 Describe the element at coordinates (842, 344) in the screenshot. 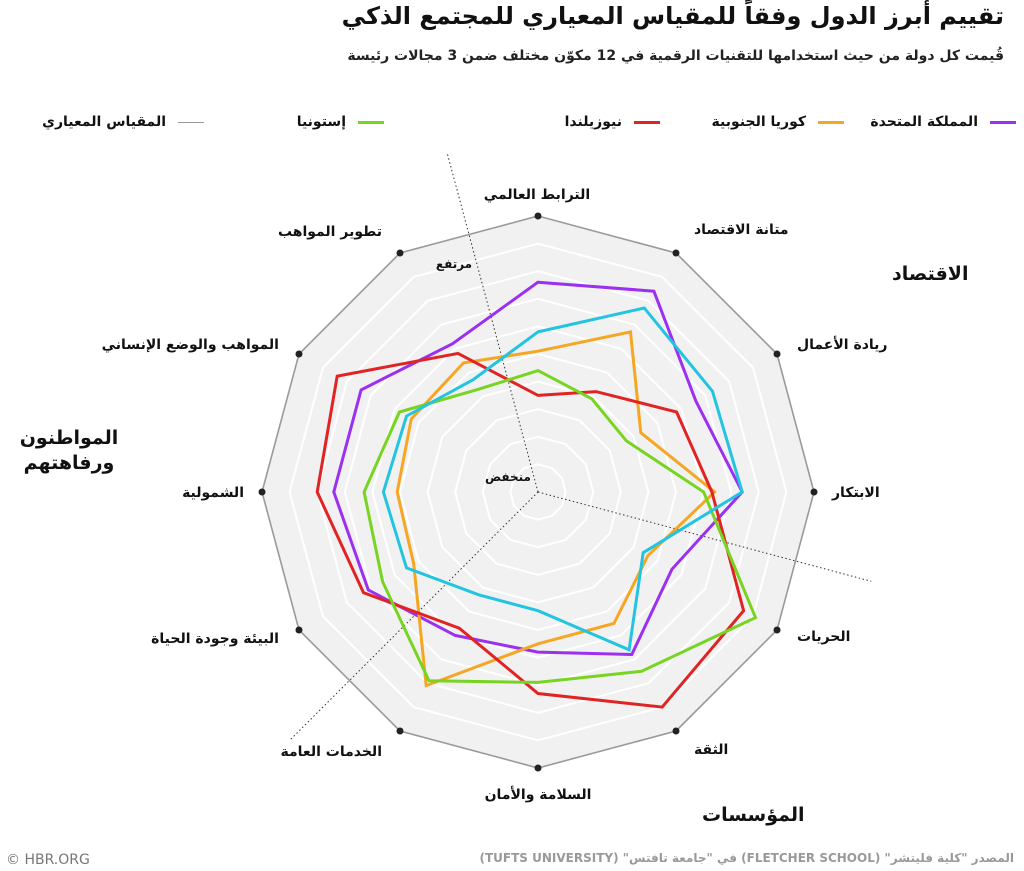

I see `axis-label: ريادة الأعمال` at that location.